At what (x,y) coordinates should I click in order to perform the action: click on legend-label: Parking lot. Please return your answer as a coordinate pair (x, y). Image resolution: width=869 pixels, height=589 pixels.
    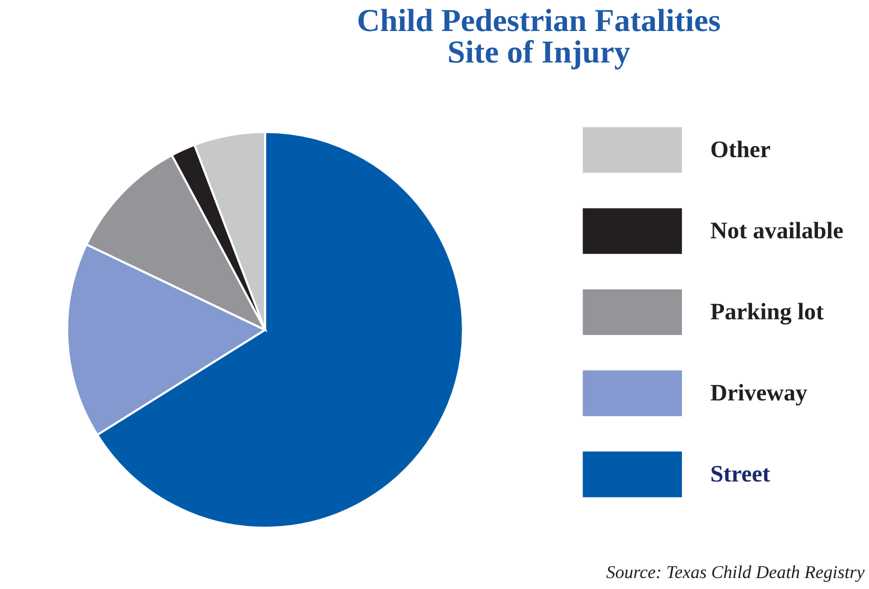
    Looking at the image, I should click on (767, 313).